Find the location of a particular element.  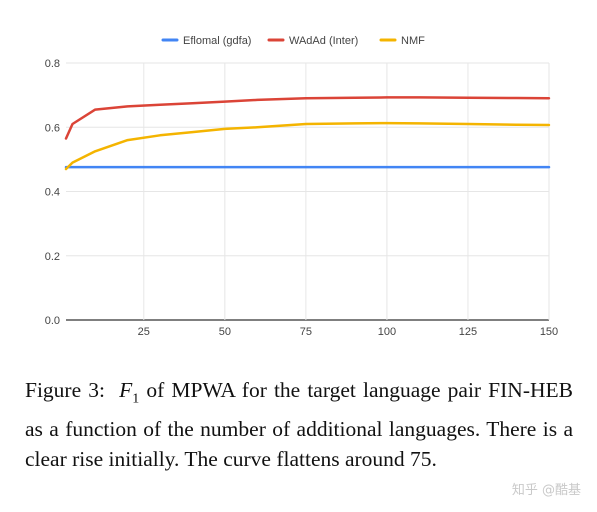

y-tick-label: 0.0 is located at coordinates (52, 321).